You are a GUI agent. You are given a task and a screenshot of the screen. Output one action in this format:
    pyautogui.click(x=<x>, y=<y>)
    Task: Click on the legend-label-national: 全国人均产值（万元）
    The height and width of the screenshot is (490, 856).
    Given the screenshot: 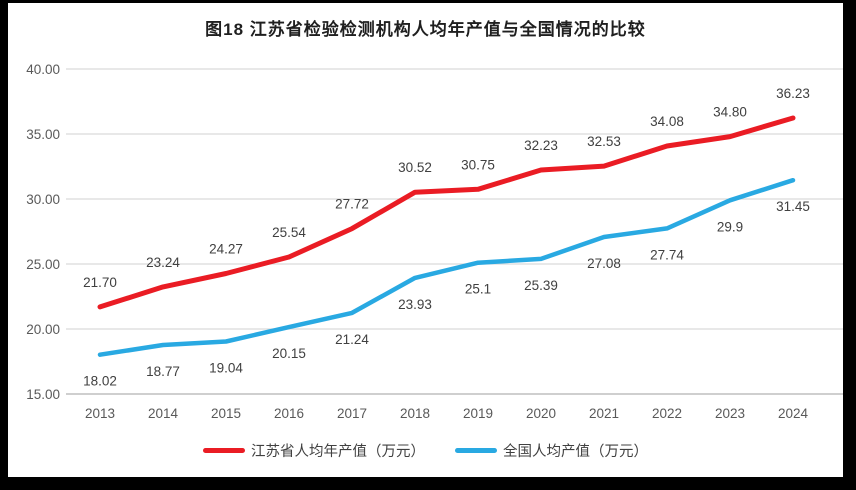 What is the action you would take?
    pyautogui.click(x=575, y=452)
    